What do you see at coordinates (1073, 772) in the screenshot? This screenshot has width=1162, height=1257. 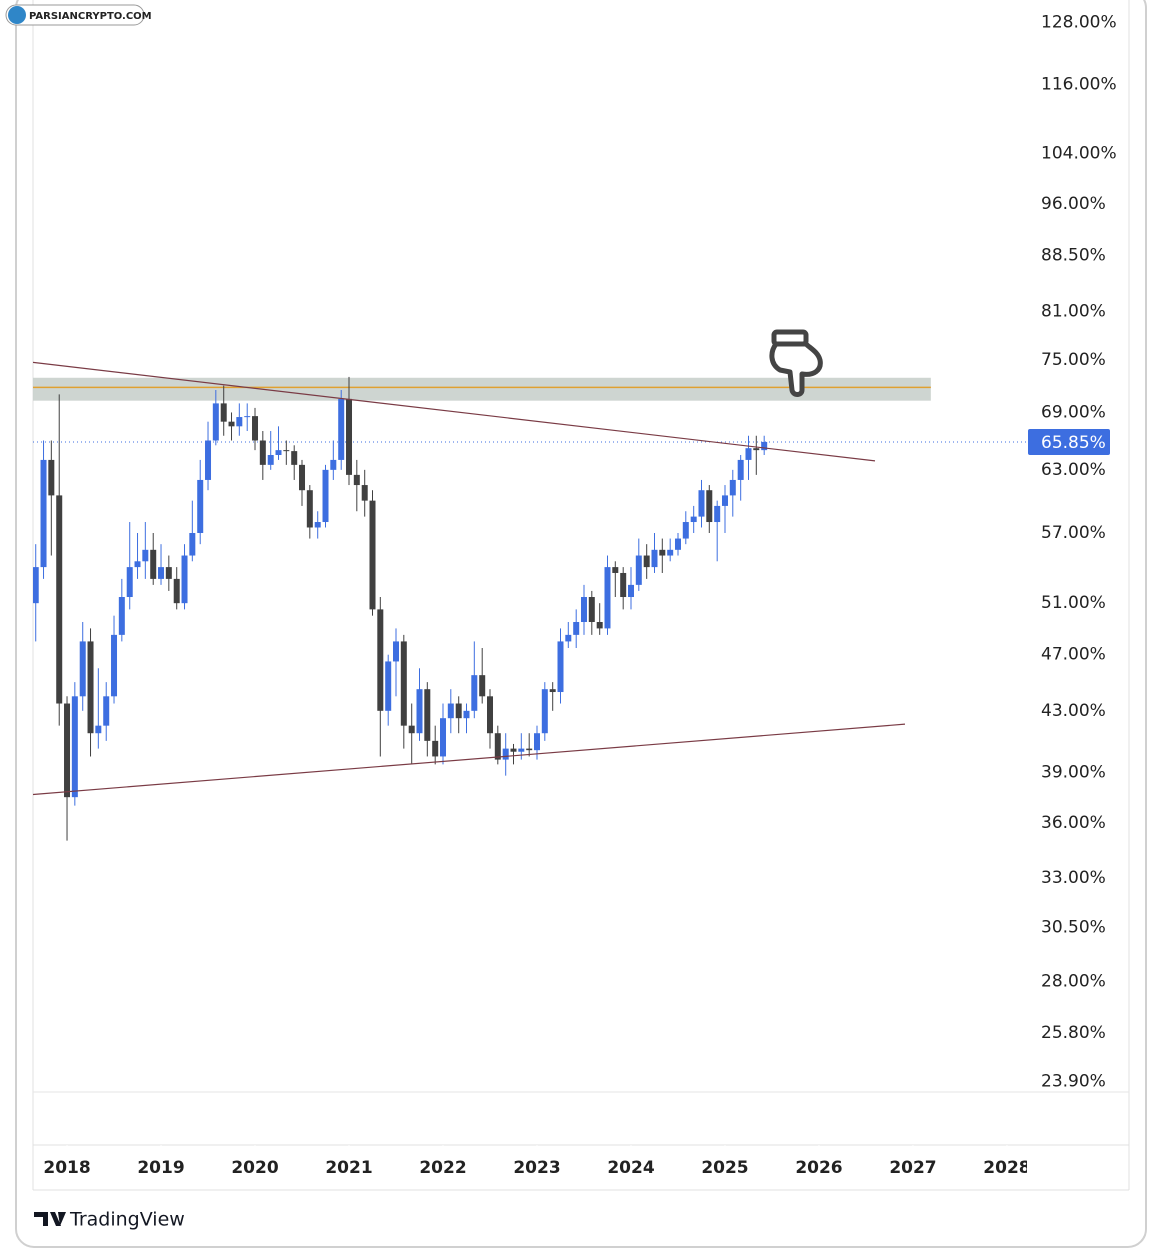 I see `y-tick-label: 39.00%` at bounding box center [1073, 772].